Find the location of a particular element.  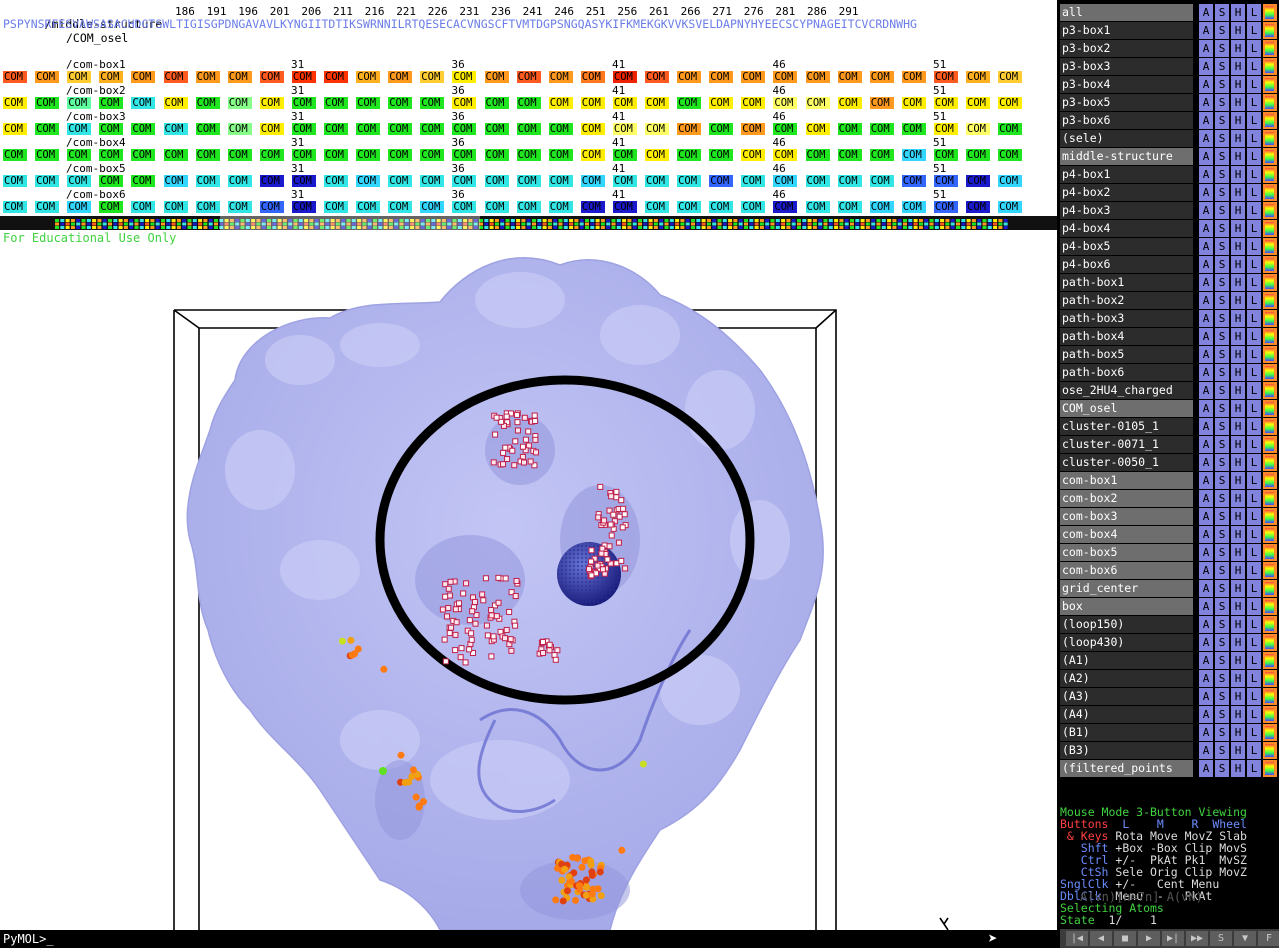

object-row: com-box6 A S H L is located at coordinates (1168, 570).